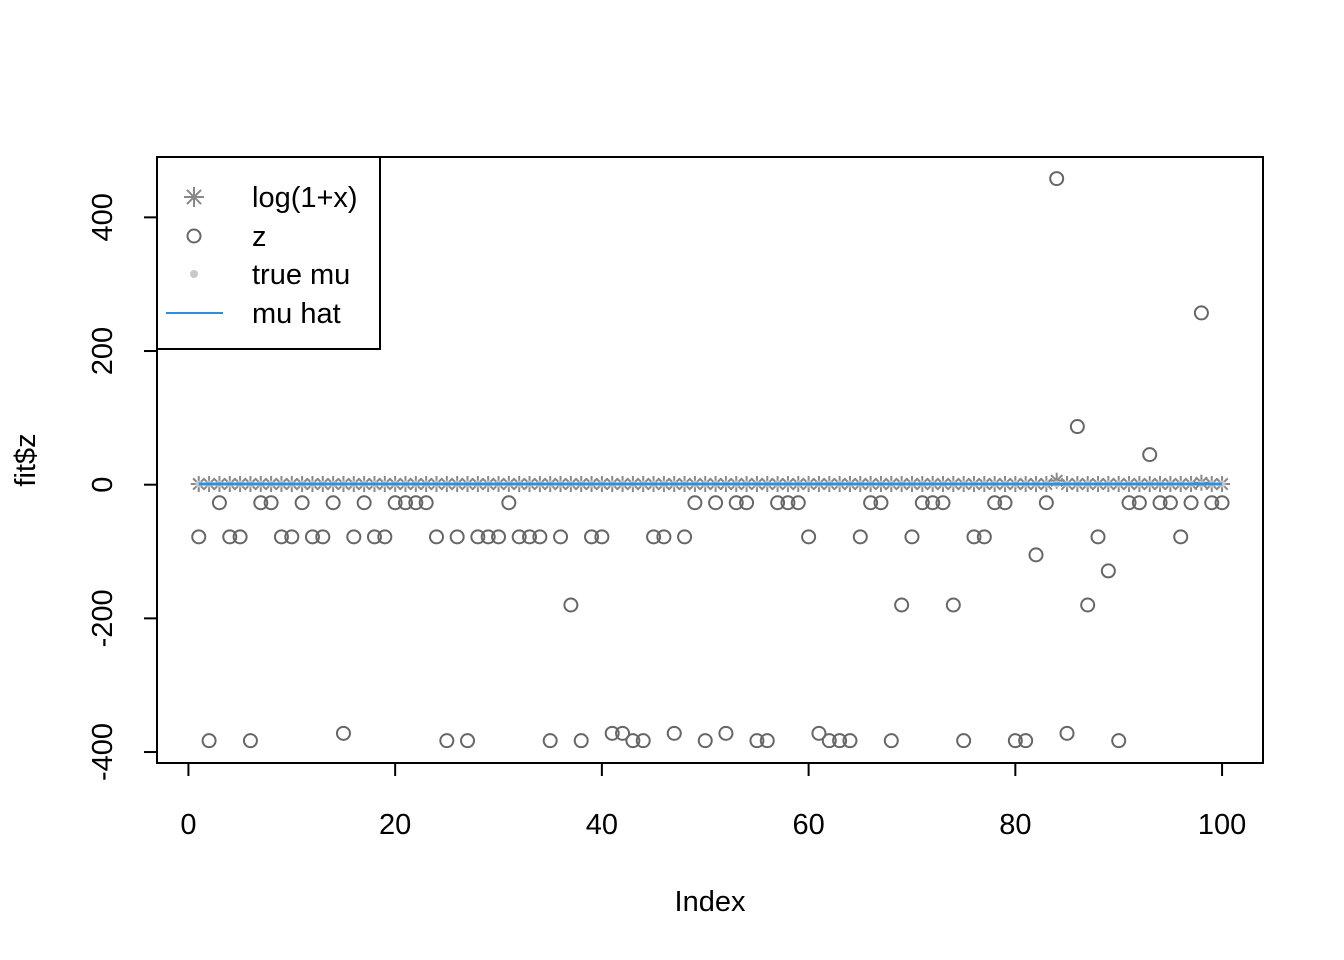  I want to click on y-tick-label: 400, so click(103, 217).